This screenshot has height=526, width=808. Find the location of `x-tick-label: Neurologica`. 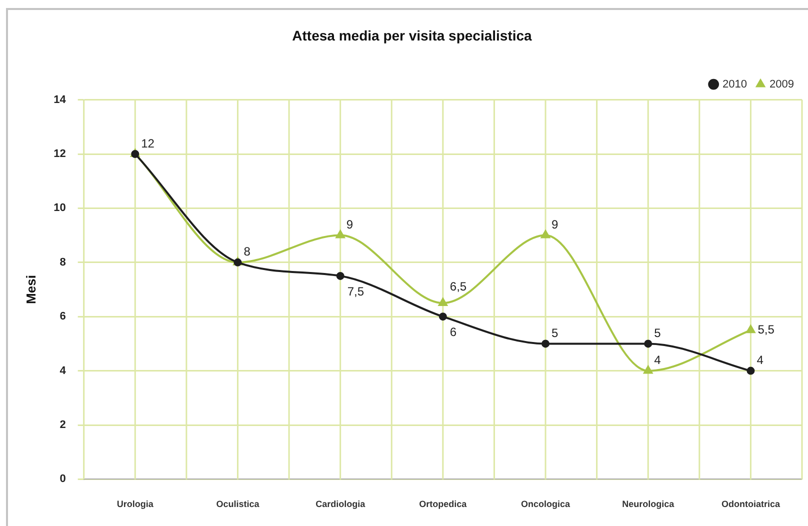

x-tick-label: Neurologica is located at coordinates (649, 504).